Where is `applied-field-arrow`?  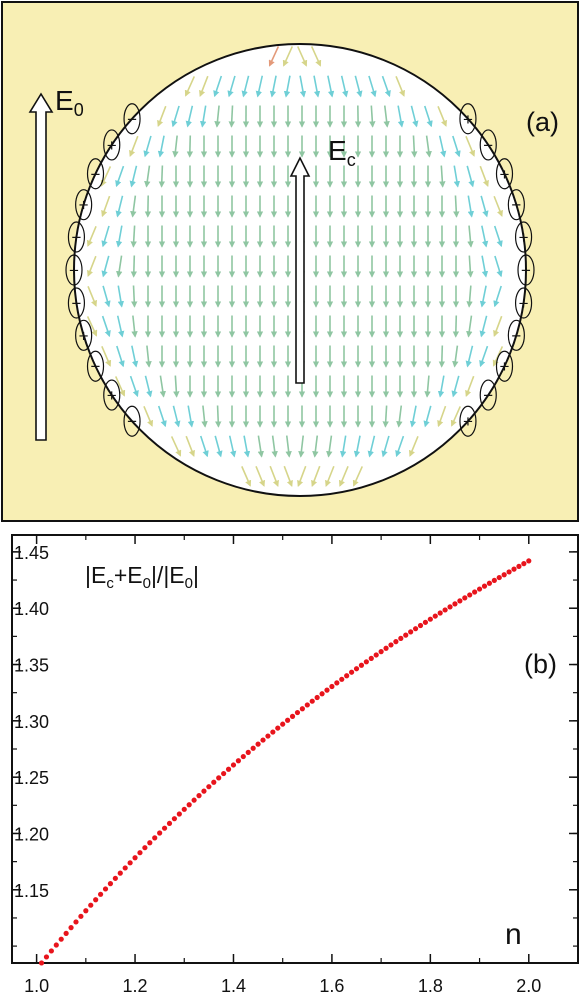
applied-field-arrow is located at coordinates (41, 266).